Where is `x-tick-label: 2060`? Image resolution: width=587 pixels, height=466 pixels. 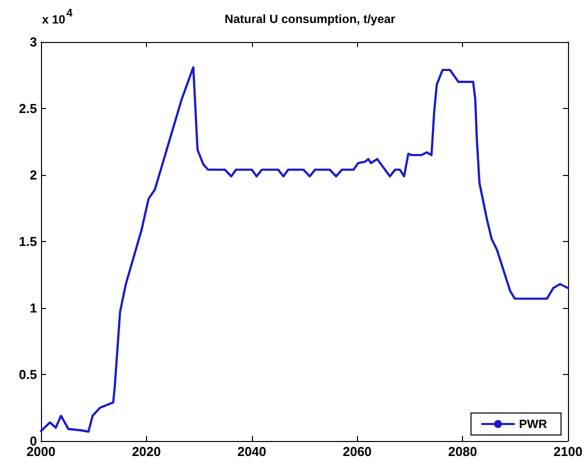
x-tick-label: 2060 is located at coordinates (357, 451).